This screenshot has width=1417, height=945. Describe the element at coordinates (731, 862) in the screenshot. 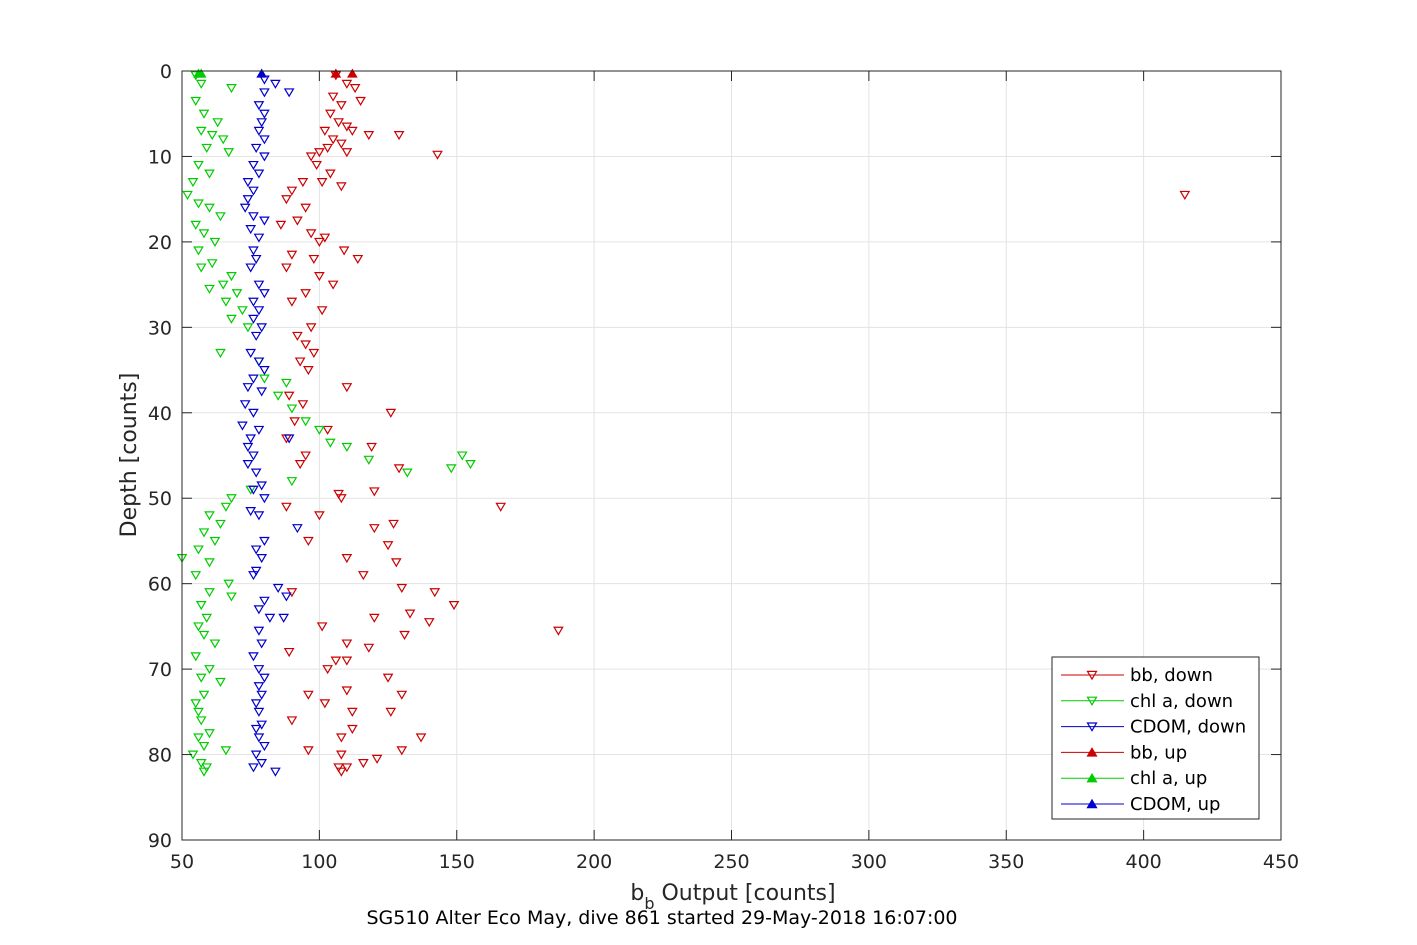

I see `x-tick-label: 250` at that location.